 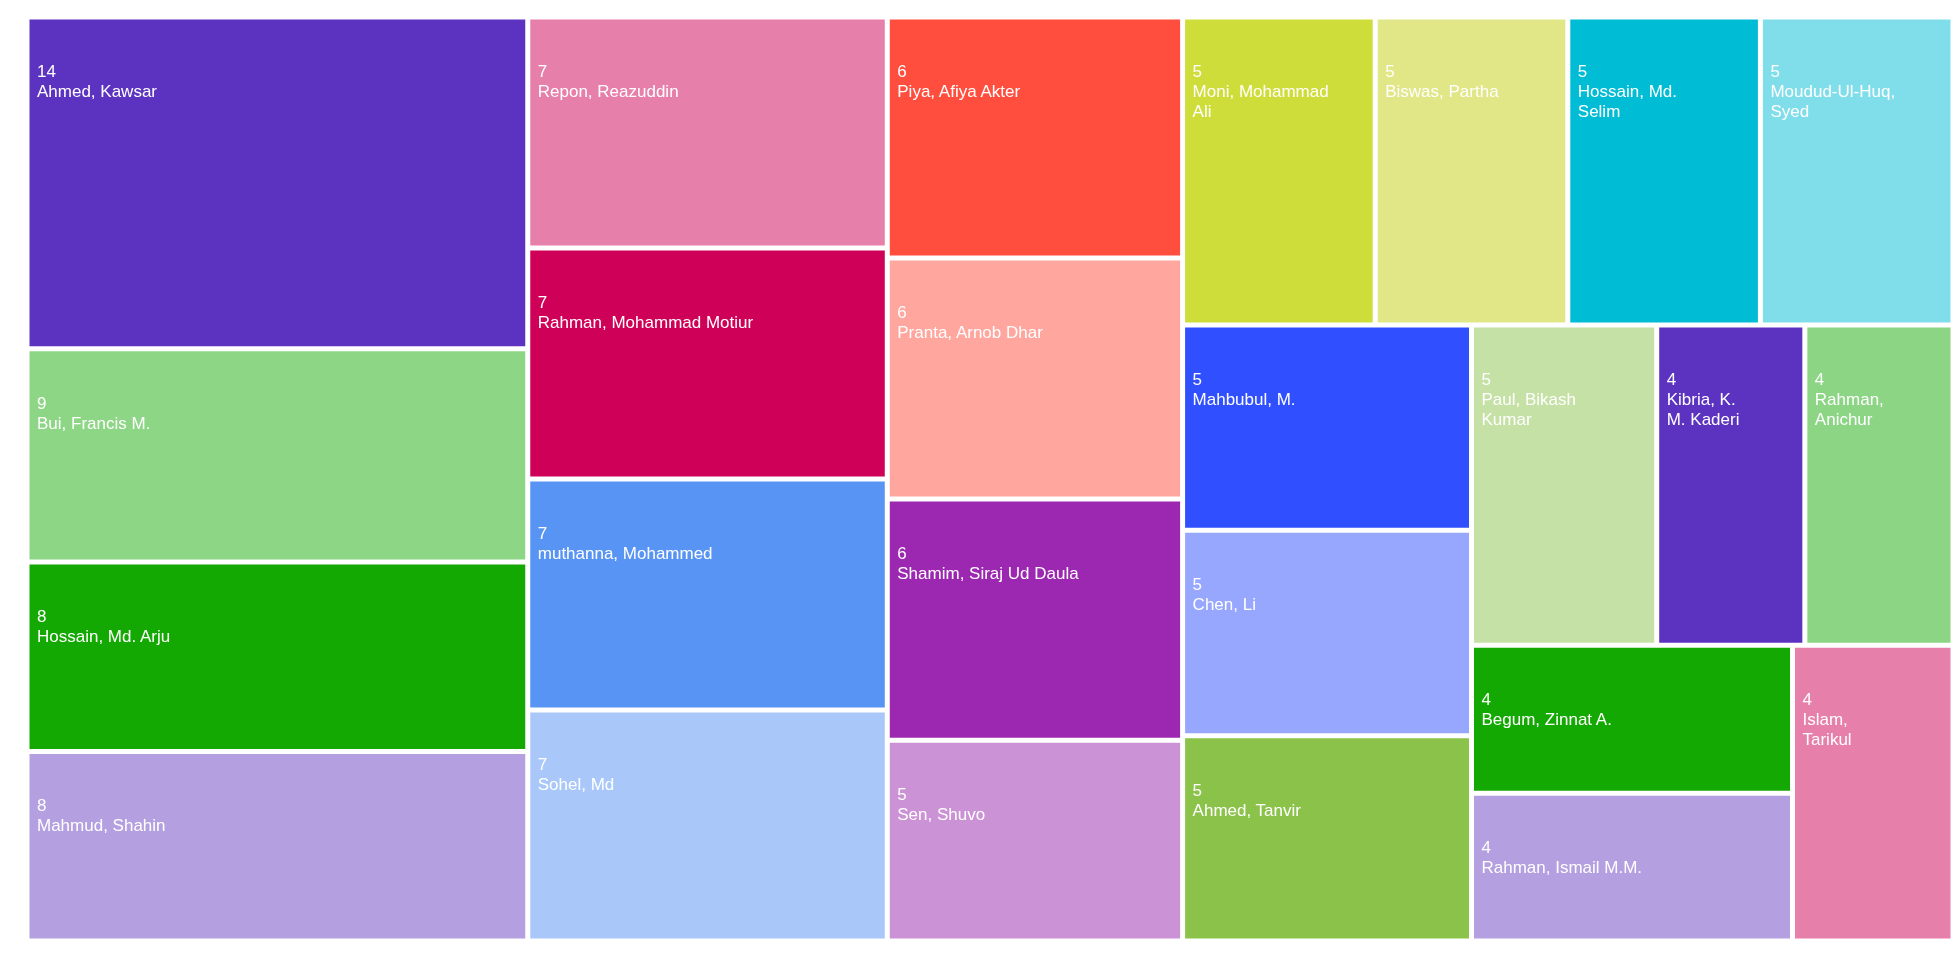 I want to click on category-label: Ahmed, Tanvir, so click(x=1247, y=810).